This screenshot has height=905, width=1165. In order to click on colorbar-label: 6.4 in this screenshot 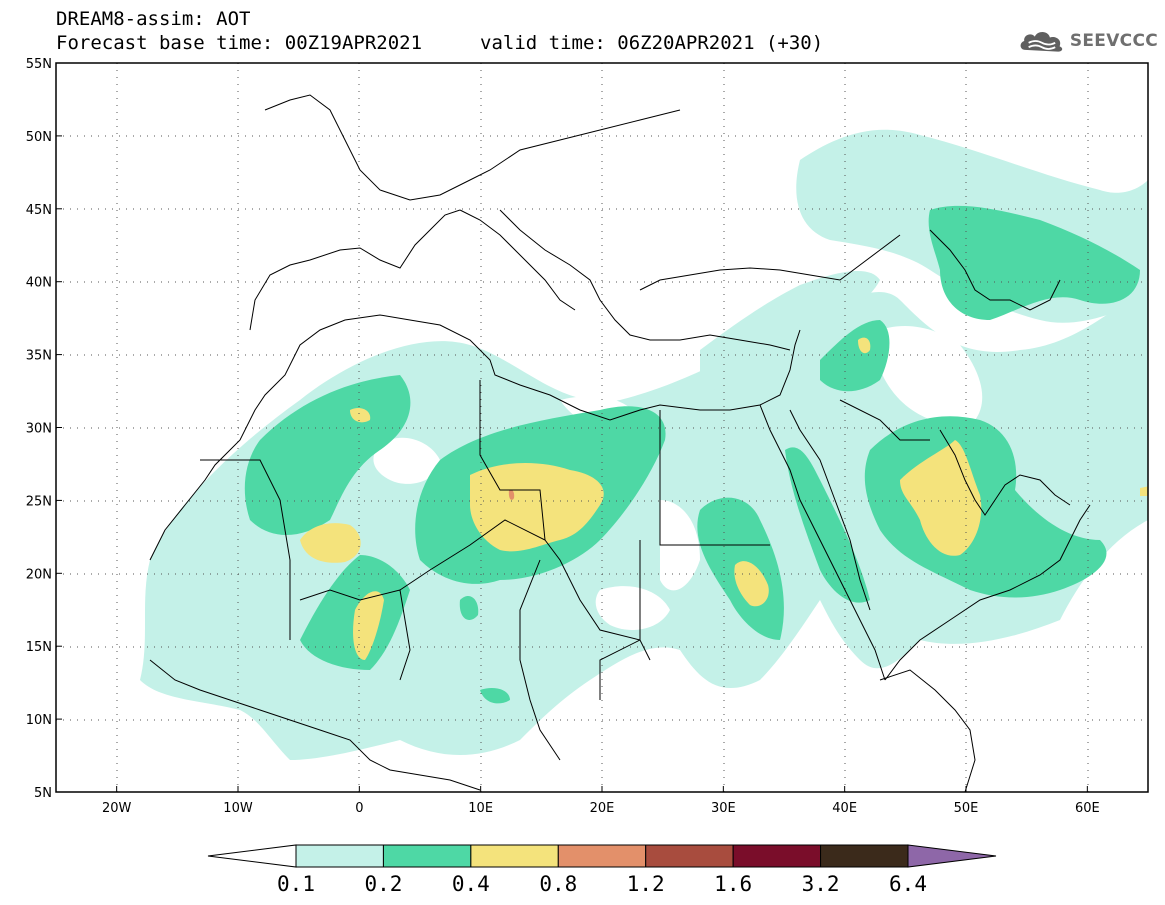, I will do `click(908, 884)`.